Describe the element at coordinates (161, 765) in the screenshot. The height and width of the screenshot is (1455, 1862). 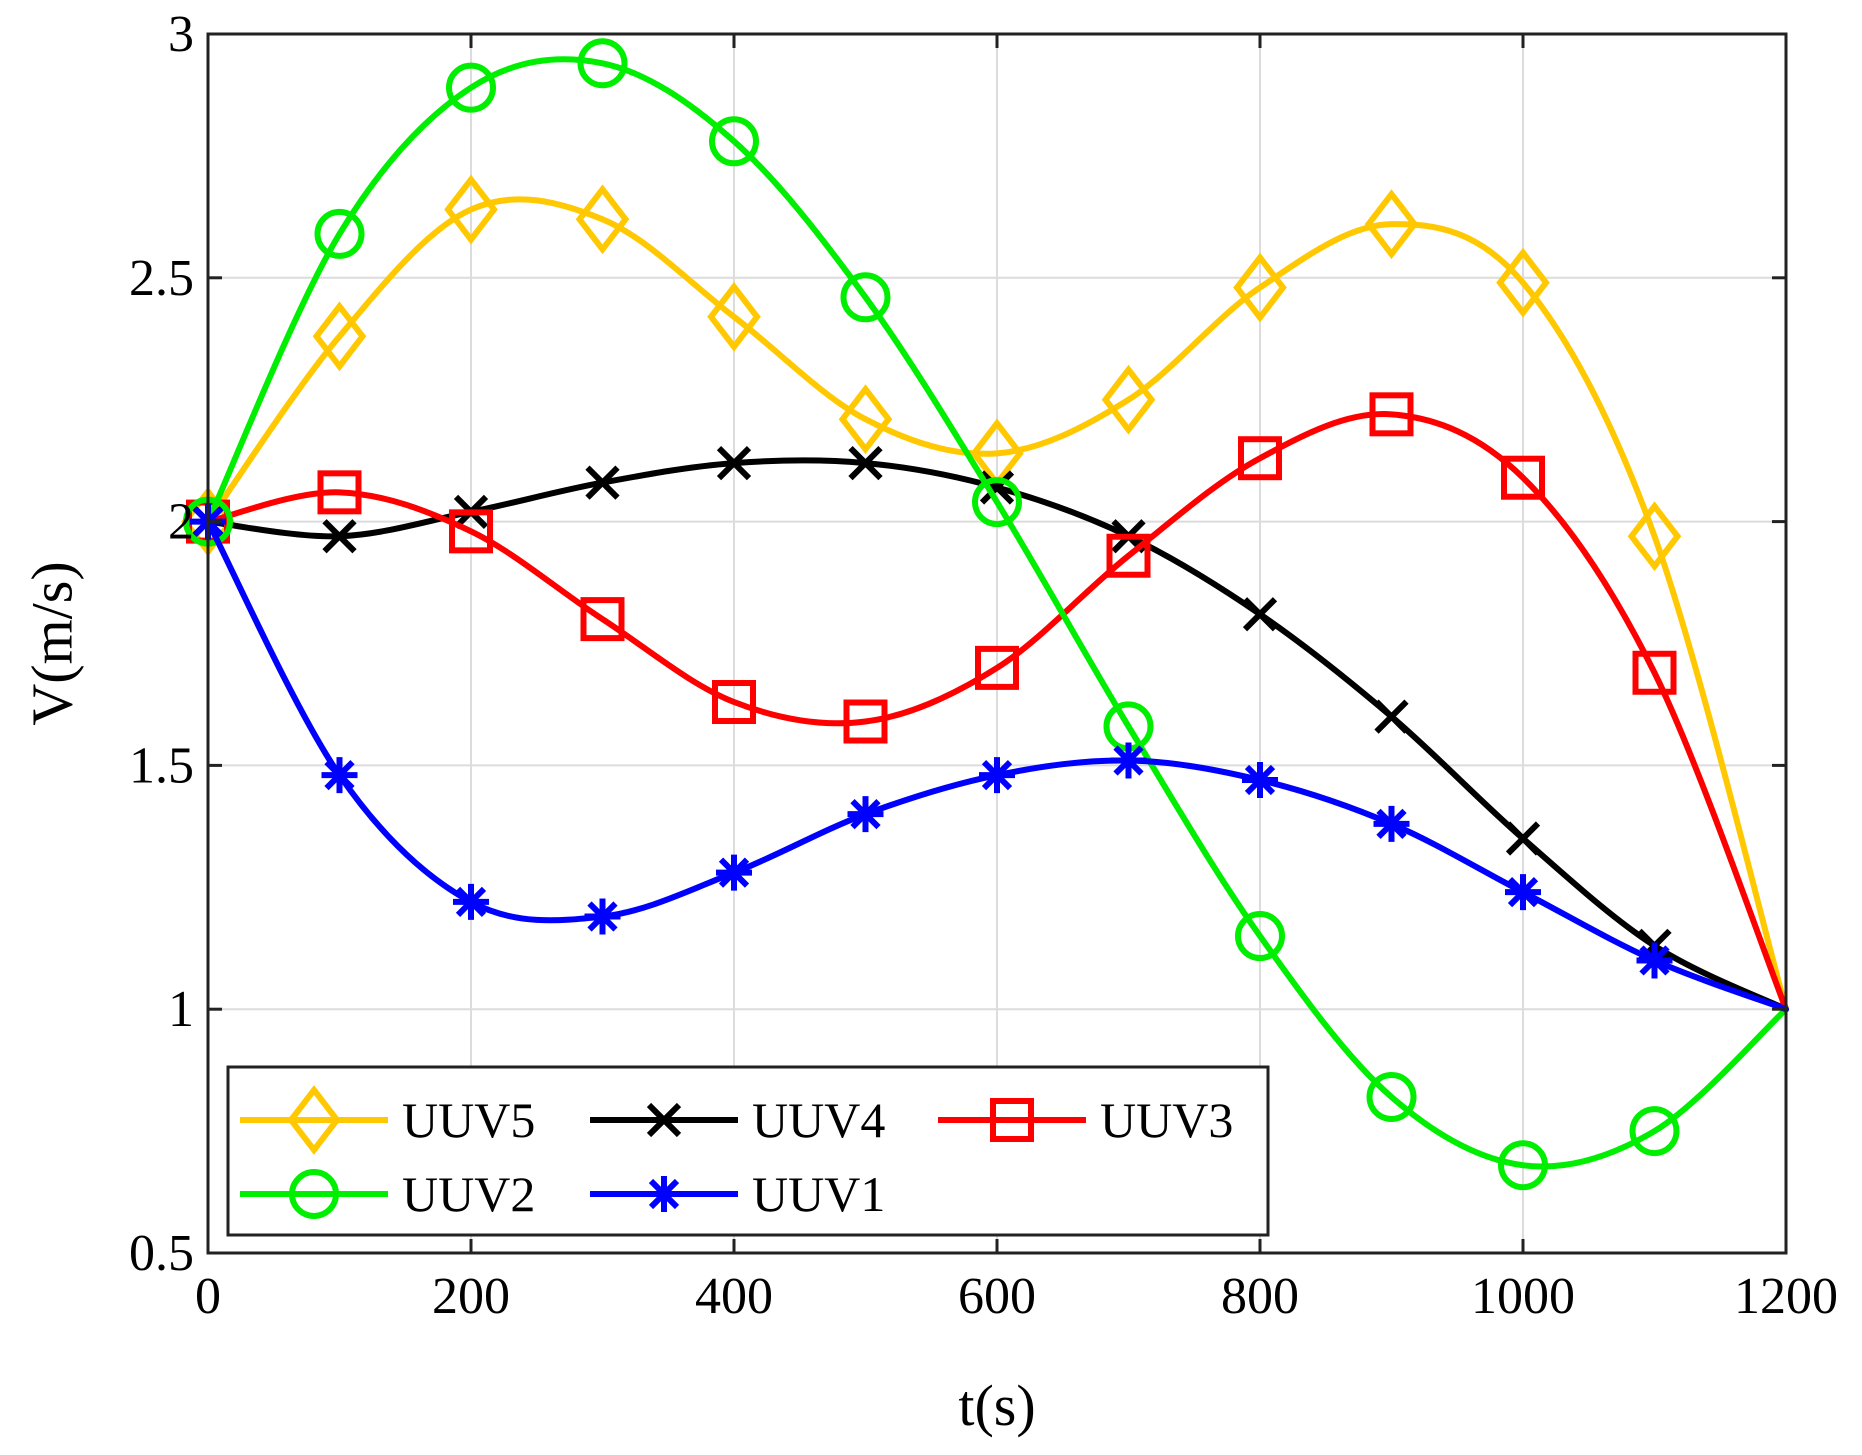
I see `y-tick-label: 1.5` at that location.